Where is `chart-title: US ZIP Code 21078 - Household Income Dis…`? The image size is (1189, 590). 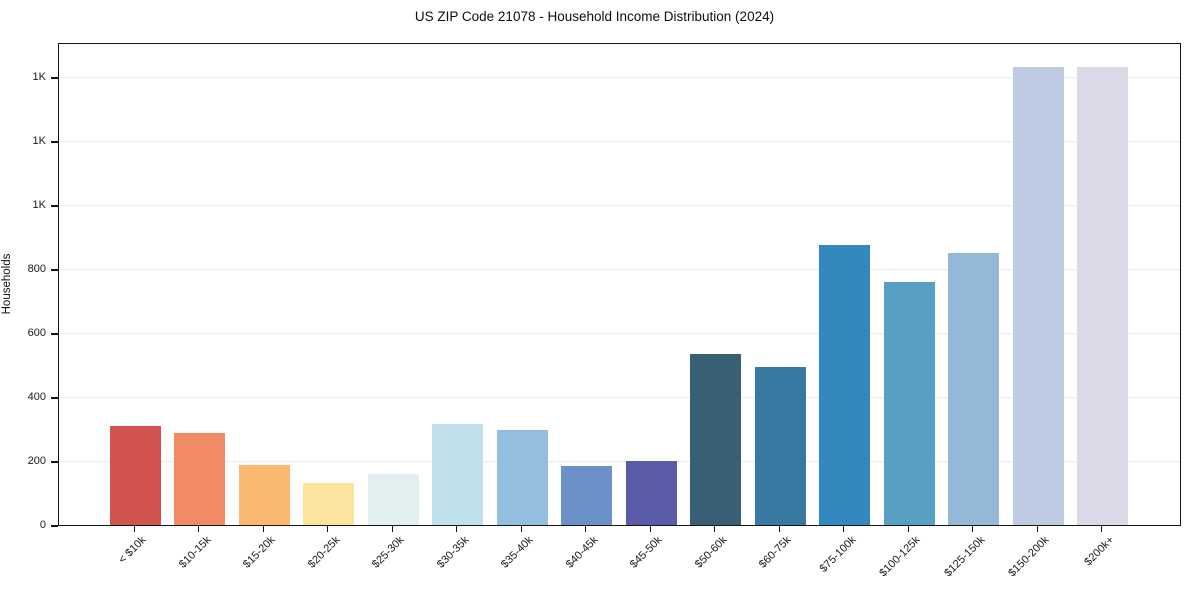 chart-title: US ZIP Code 21078 - Household Income Dis… is located at coordinates (594, 16).